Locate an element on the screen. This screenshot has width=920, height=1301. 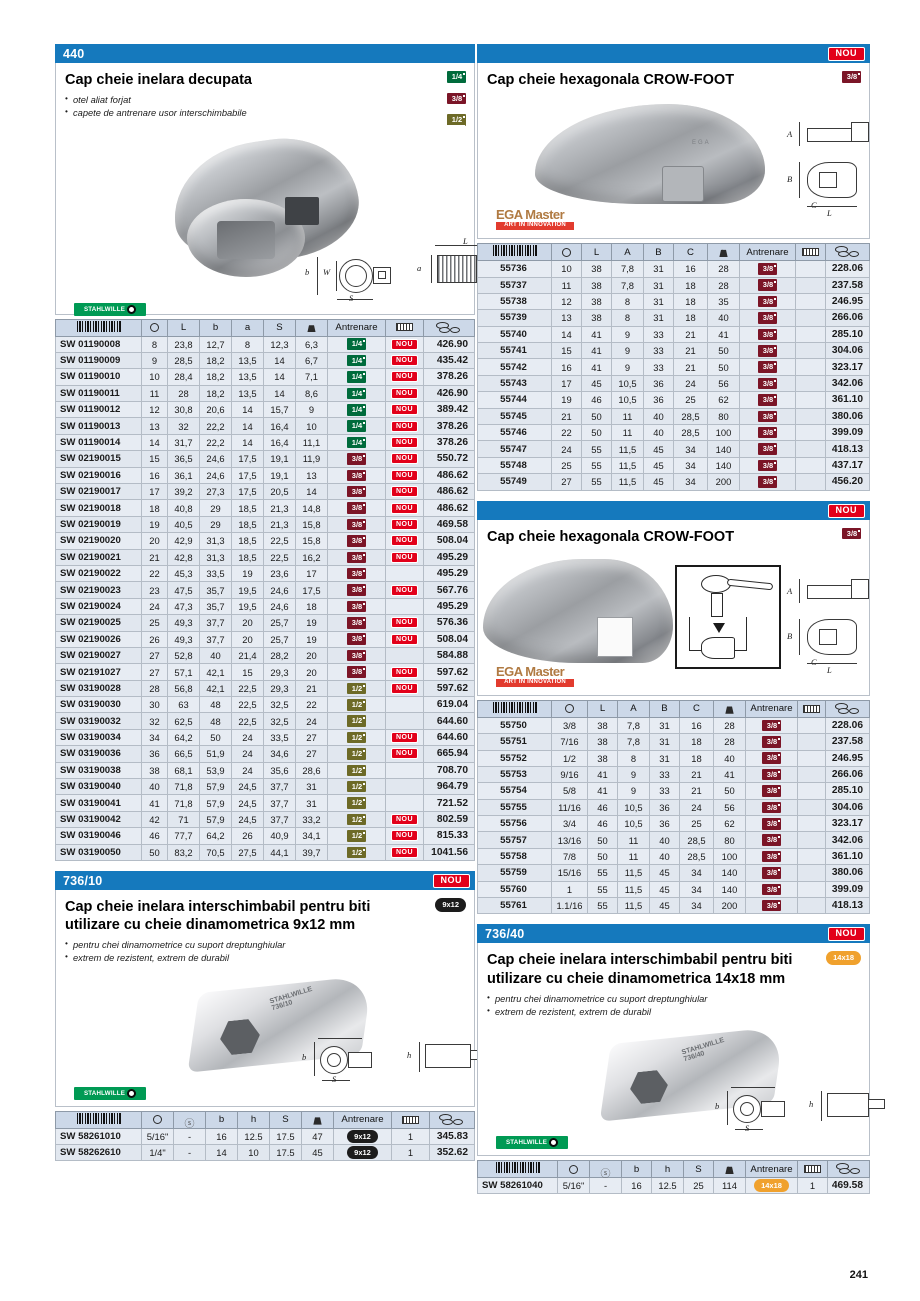
cell-code: 55742 is located at coordinates (514, 367).